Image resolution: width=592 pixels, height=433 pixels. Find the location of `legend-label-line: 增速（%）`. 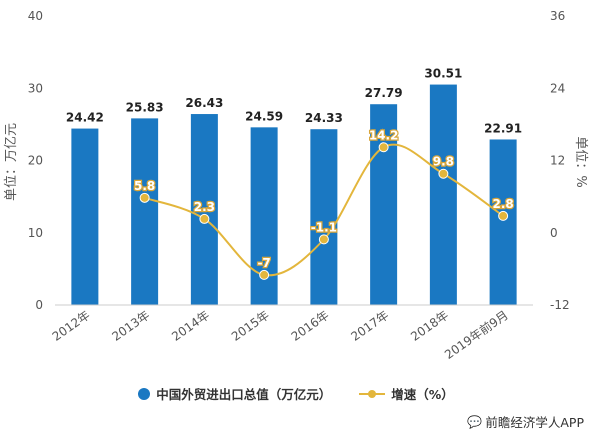

legend-label-line: 增速（%） is located at coordinates (422, 394).